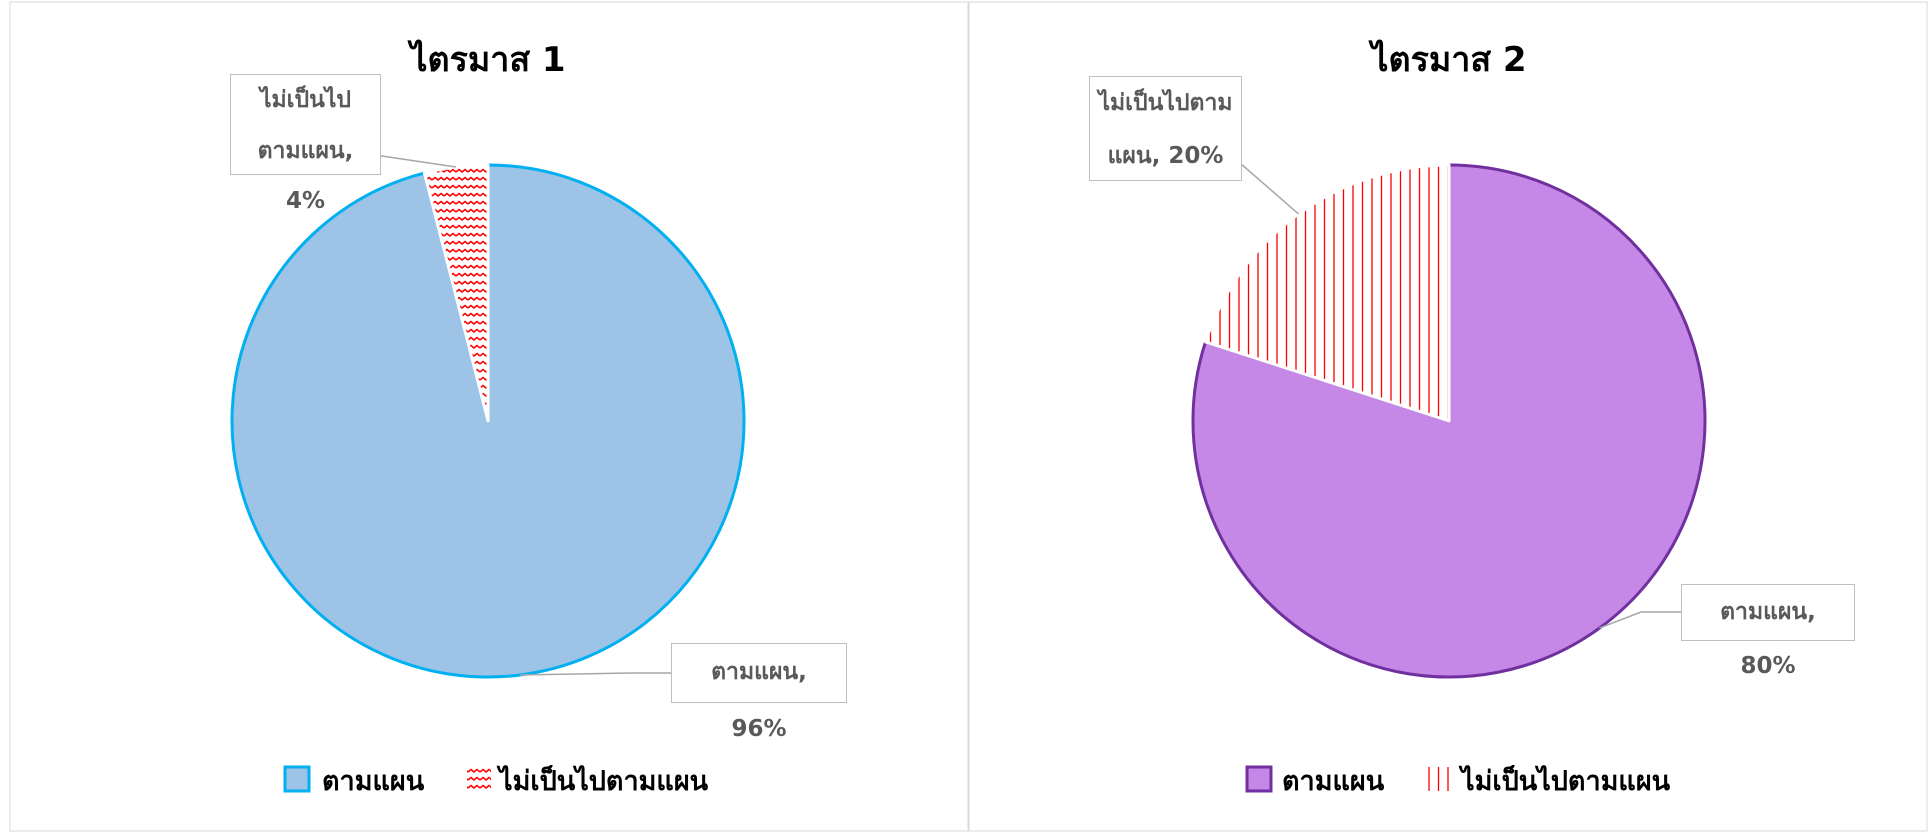 The image size is (1928, 832). Describe the element at coordinates (488, 60) in the screenshot. I see `chart-title: ไตรมาส 1` at that location.